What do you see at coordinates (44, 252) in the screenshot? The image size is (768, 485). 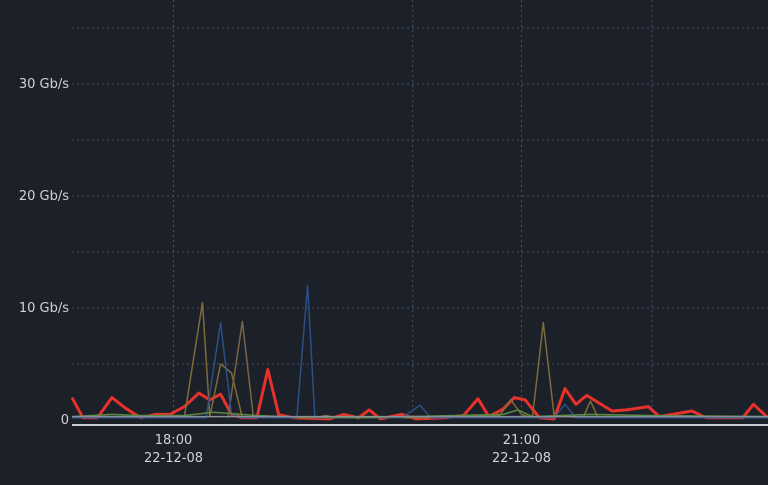 I see `y-axis-ticks: 0 10 Gb/s 20 Gb/s 30 Gb/s` at bounding box center [44, 252].